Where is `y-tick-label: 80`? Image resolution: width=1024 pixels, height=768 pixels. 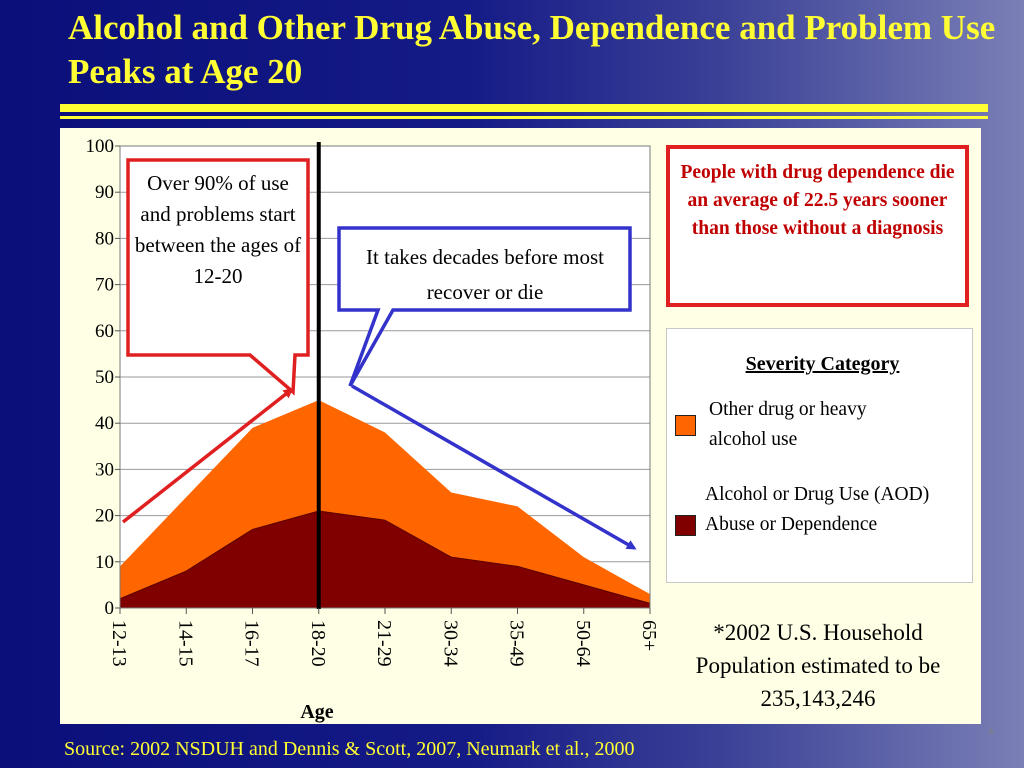 y-tick-label: 80 is located at coordinates (104, 238).